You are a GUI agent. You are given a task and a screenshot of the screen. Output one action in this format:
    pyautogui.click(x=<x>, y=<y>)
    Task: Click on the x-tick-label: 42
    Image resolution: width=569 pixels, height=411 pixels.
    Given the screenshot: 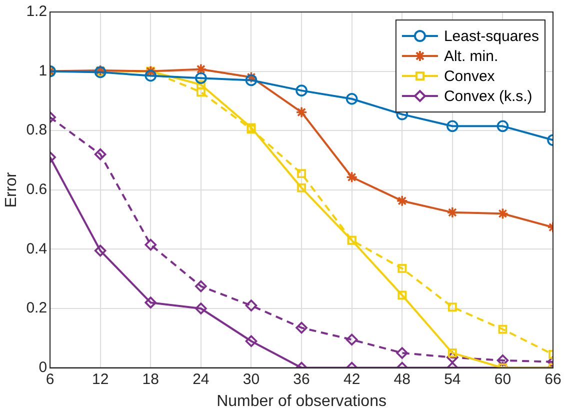 What is the action you would take?
    pyautogui.click(x=351, y=379)
    